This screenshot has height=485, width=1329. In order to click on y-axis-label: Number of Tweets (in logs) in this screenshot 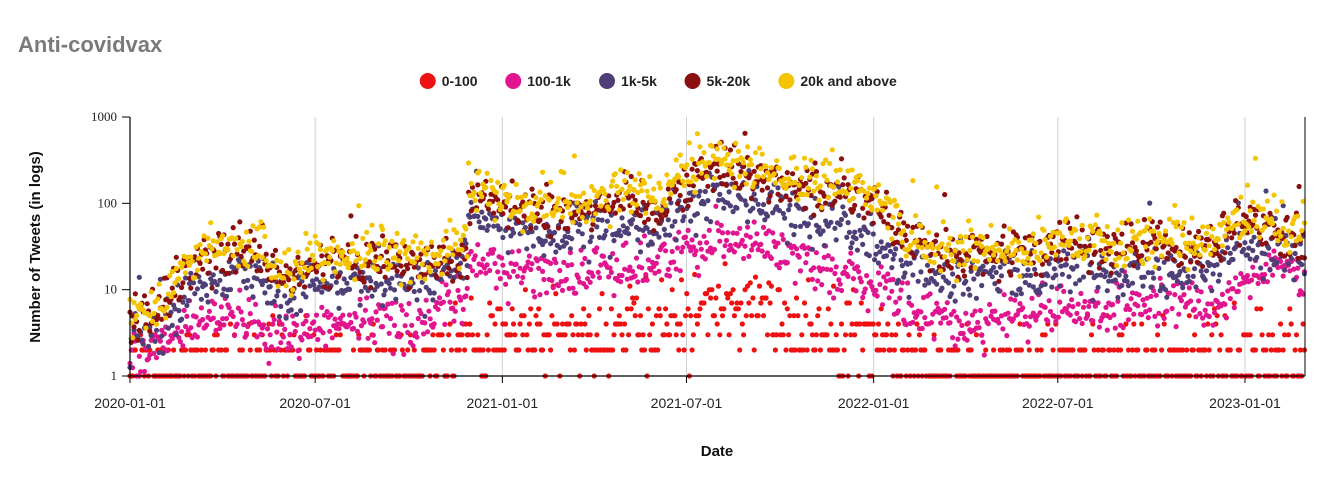, I will do `click(35, 246)`.